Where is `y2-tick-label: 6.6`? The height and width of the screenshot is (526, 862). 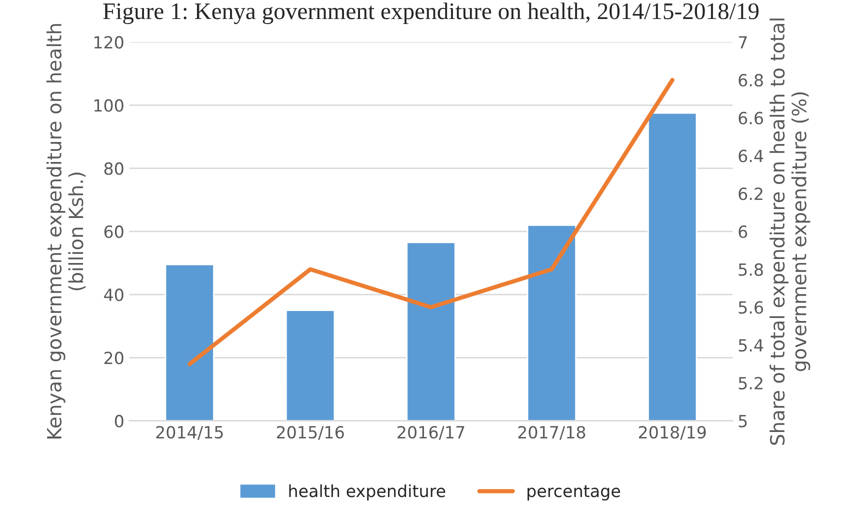
y2-tick-label: 6.6 is located at coordinates (751, 118).